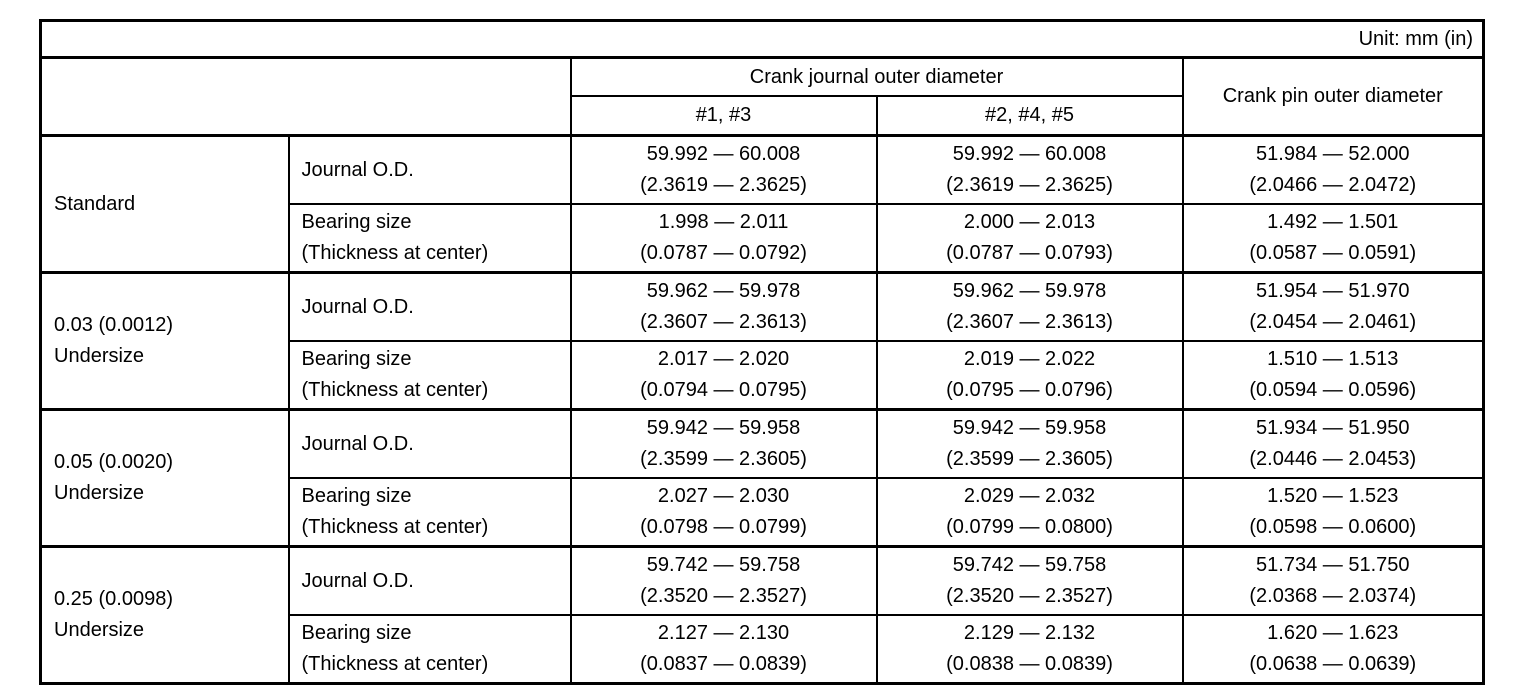 This screenshot has width=1536, height=685. What do you see at coordinates (1333, 580) in the screenshot?
I see `value-cell: 51.734 — 51.750 (2.0368 — 2.0374)` at bounding box center [1333, 580].